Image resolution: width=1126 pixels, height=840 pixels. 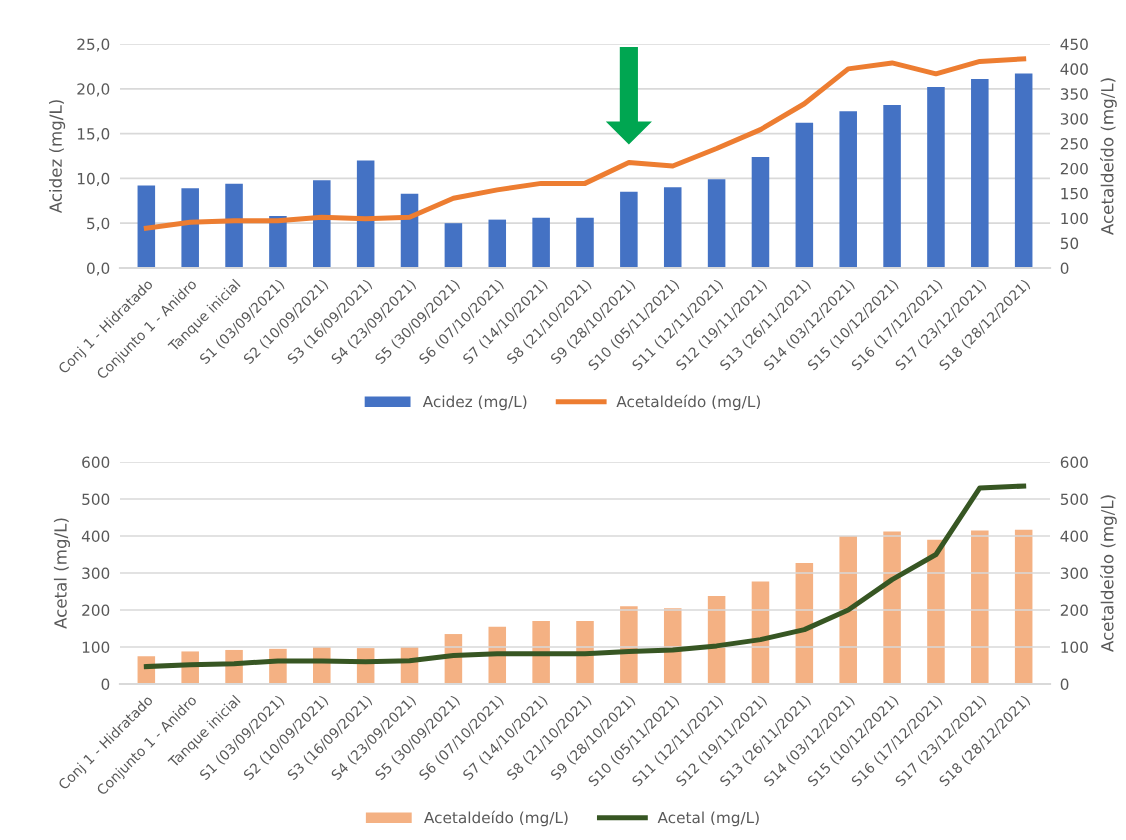 I want to click on y-axis-title: Acidez (mg/L), so click(x=57, y=157).